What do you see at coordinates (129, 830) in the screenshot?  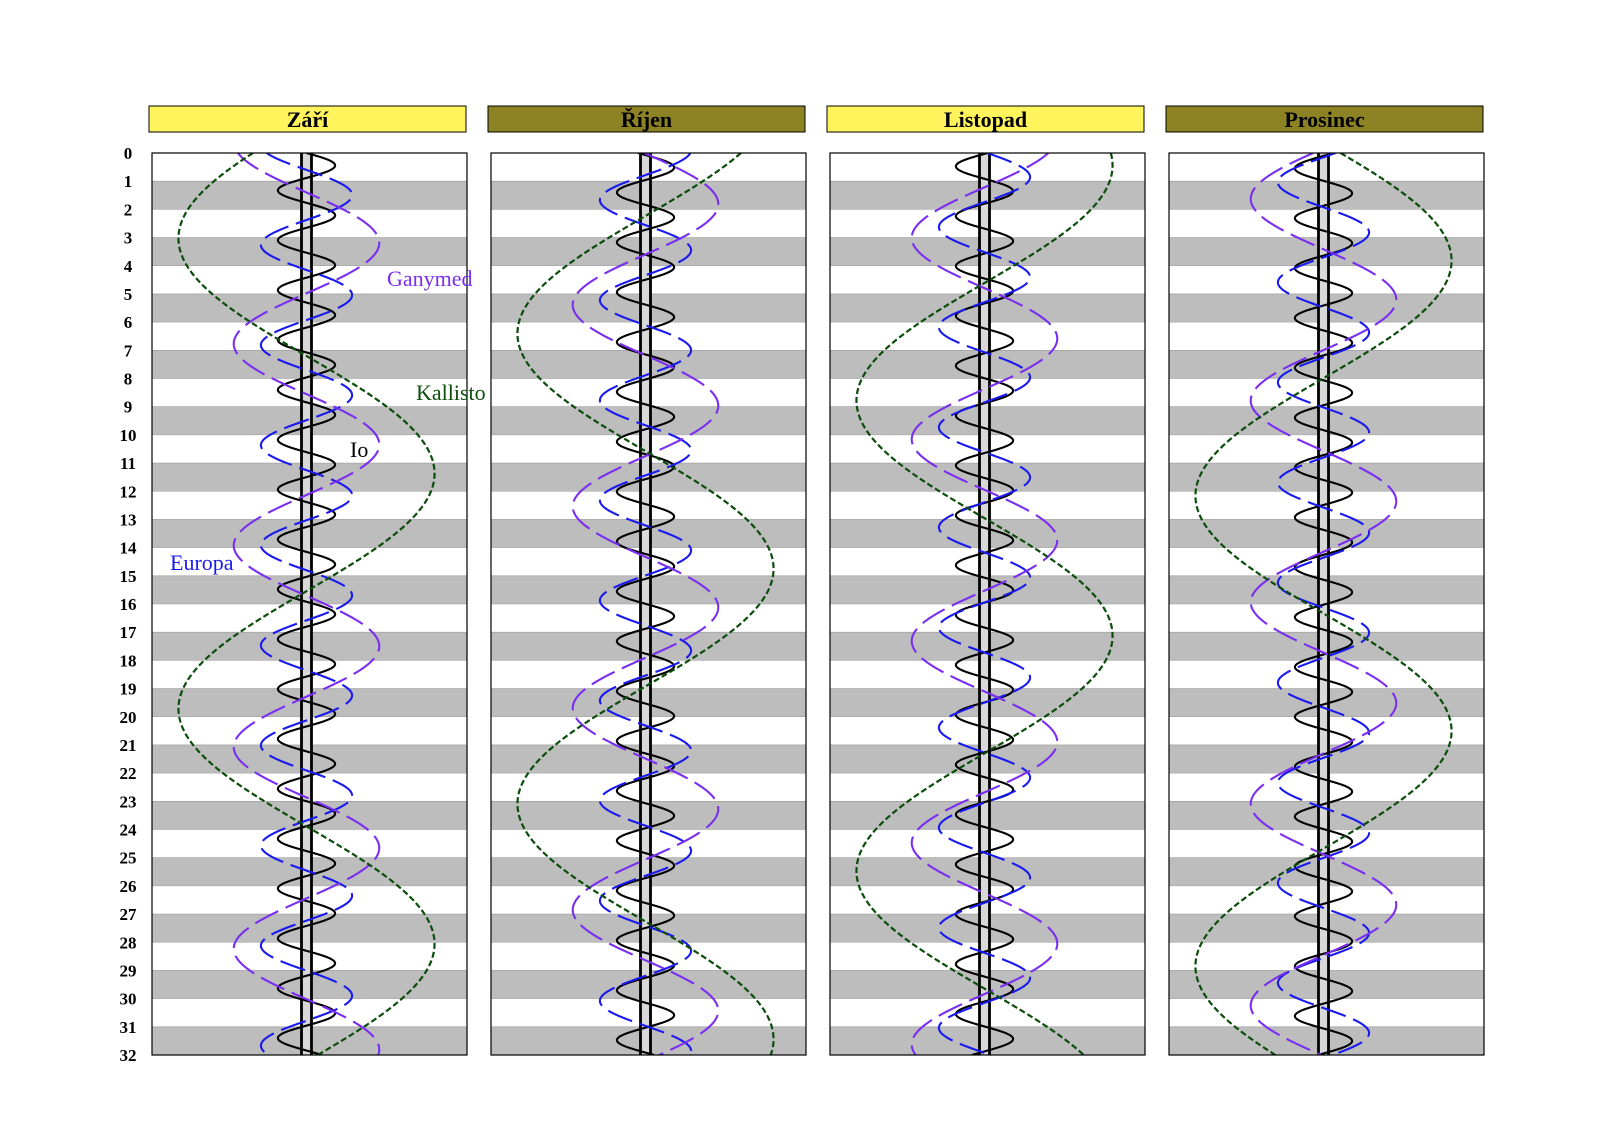 I see `day-label: 24` at bounding box center [129, 830].